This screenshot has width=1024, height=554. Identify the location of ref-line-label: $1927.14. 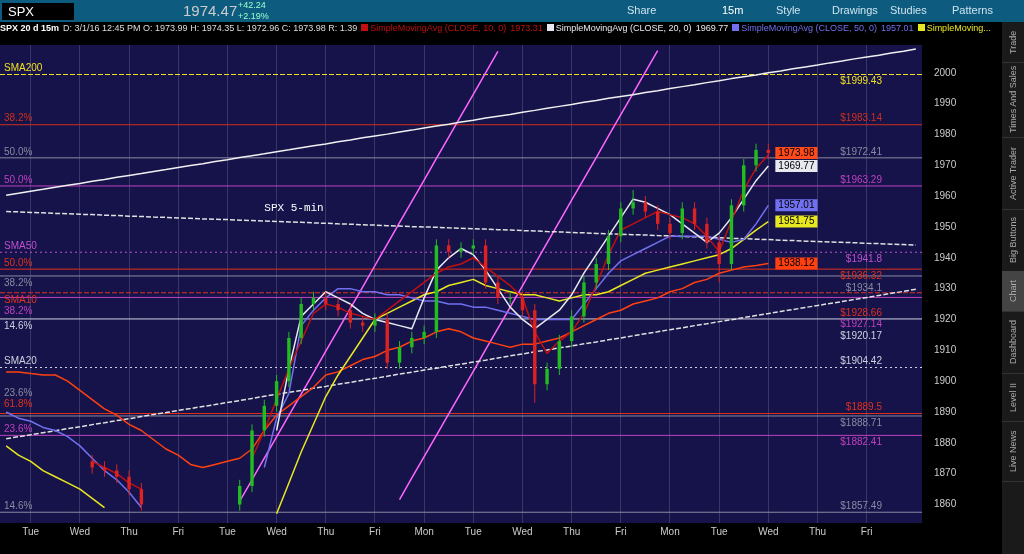
(861, 324).